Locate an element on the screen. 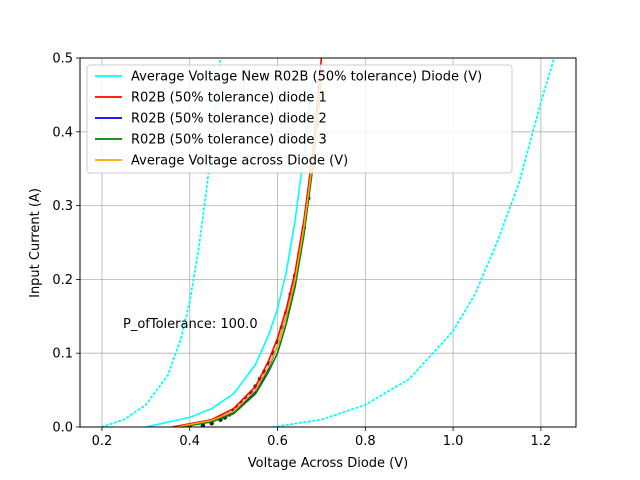 This screenshot has height=480, width=640. x-tick-label: 1.0 is located at coordinates (453, 441).